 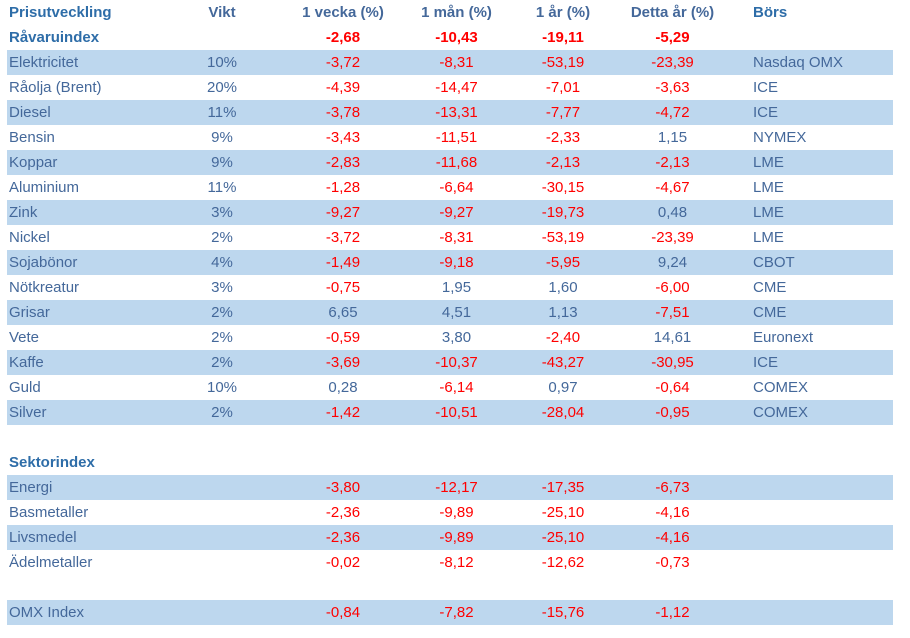 What do you see at coordinates (672, 262) in the screenshot?
I see `cell-detta-ar: 9,24` at bounding box center [672, 262].